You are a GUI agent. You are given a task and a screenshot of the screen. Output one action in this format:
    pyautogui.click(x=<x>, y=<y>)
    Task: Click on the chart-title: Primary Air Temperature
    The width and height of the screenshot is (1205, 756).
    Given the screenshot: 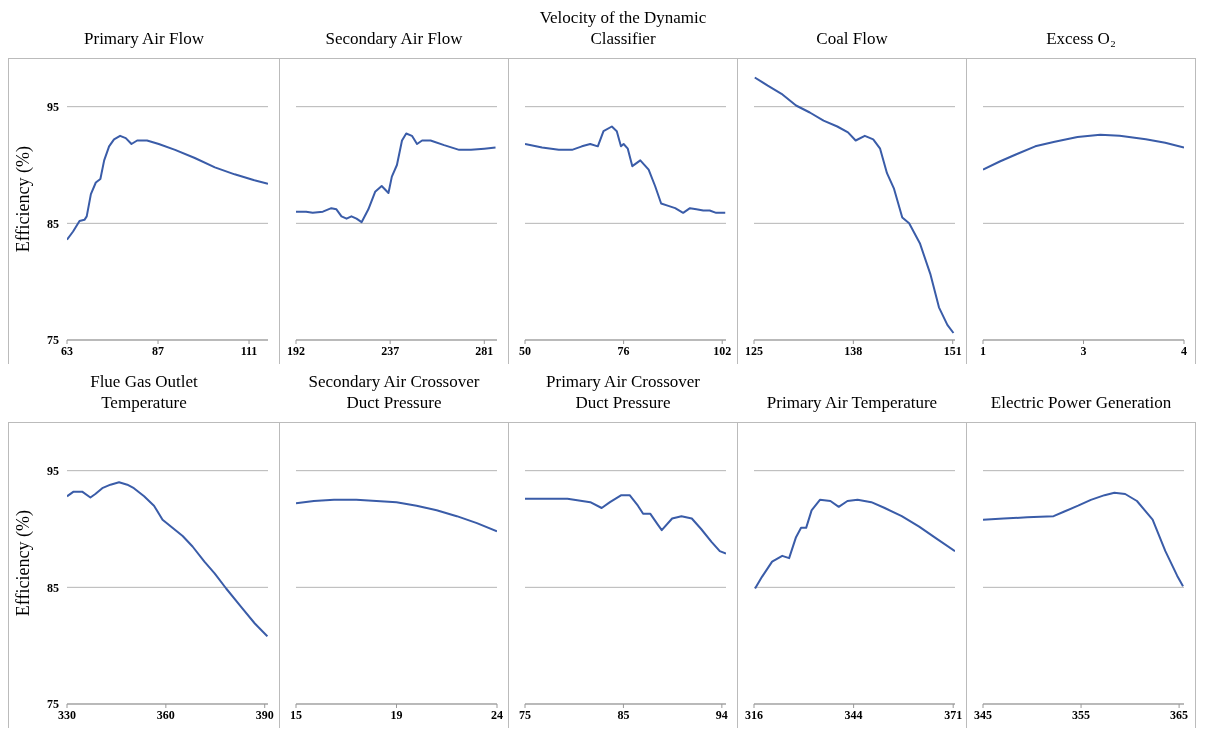 What is the action you would take?
    pyautogui.click(x=852, y=402)
    